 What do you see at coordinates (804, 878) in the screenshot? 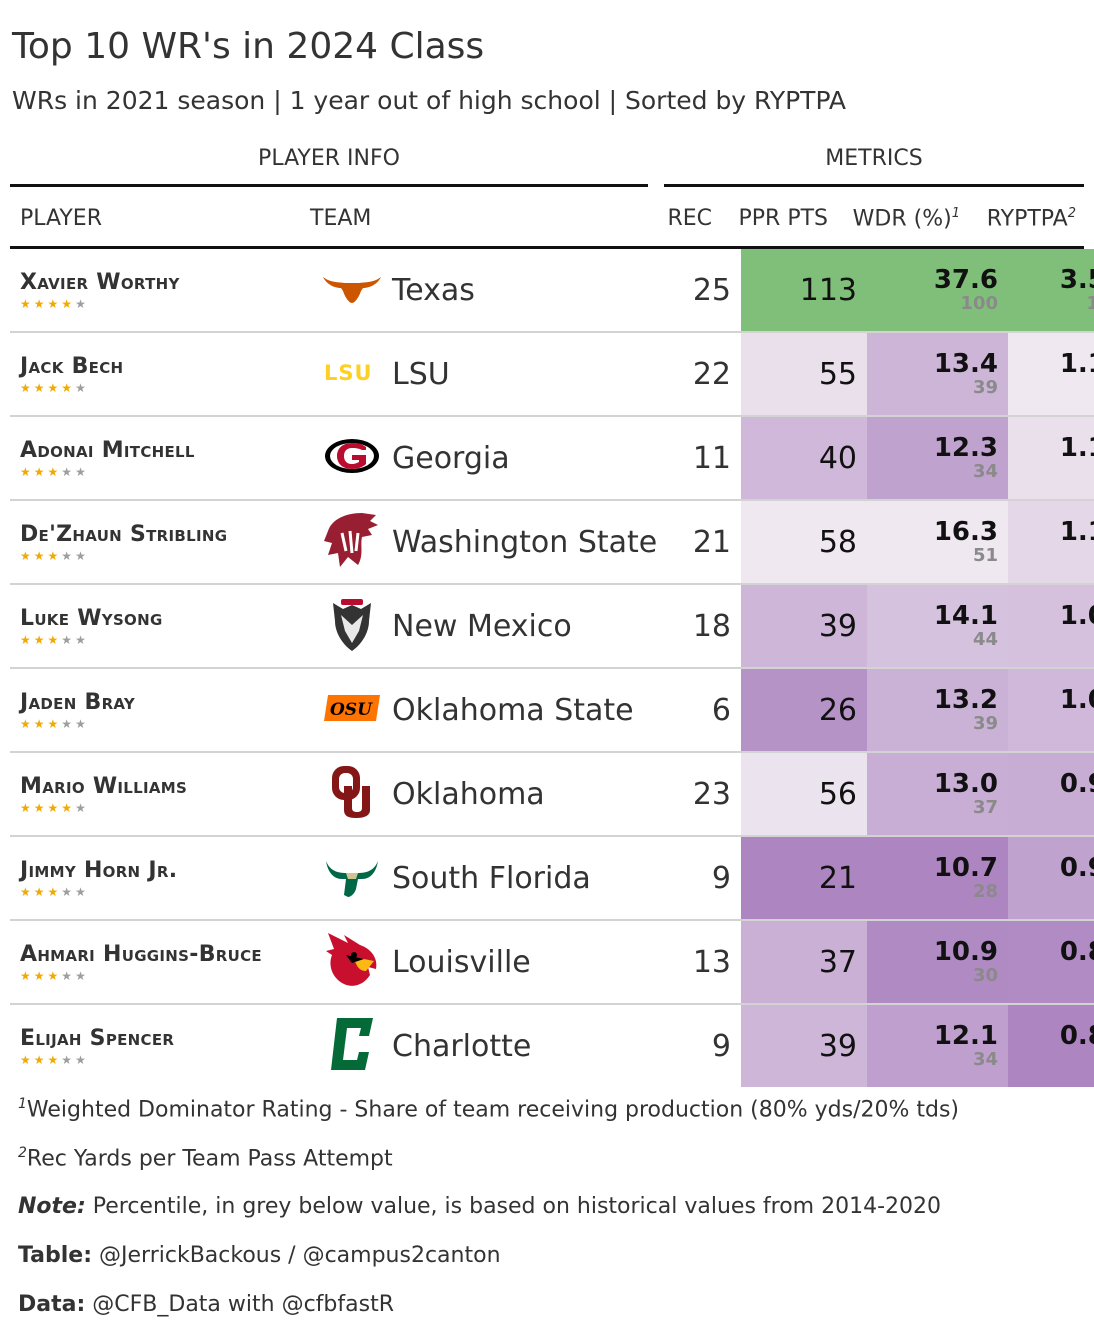
I see `ppr-value: 21` at bounding box center [804, 878].